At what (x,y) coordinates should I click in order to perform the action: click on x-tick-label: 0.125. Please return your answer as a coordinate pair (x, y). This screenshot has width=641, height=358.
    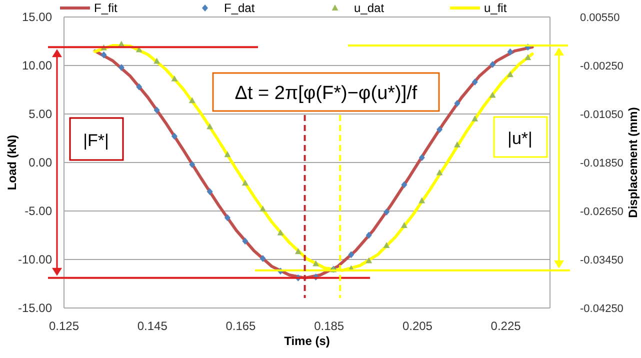
    Looking at the image, I should click on (64, 326).